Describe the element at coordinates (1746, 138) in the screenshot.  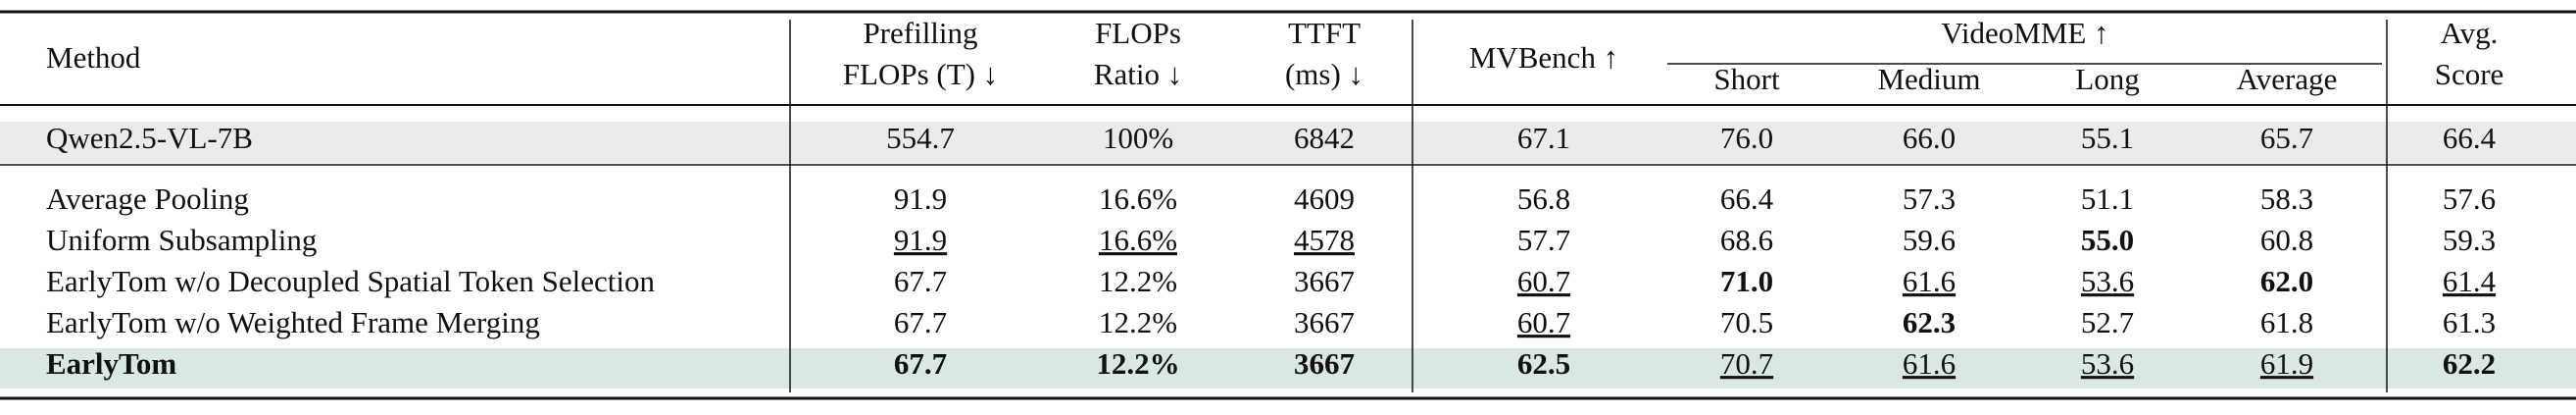
I see `cell-value: 76.0` at that location.